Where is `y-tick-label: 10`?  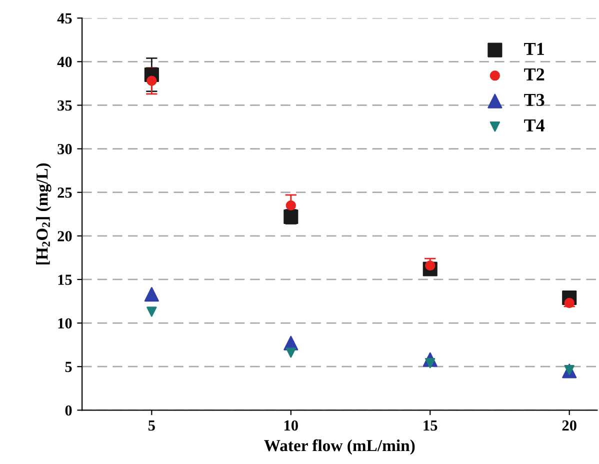
y-tick-label: 10 is located at coordinates (65, 323).